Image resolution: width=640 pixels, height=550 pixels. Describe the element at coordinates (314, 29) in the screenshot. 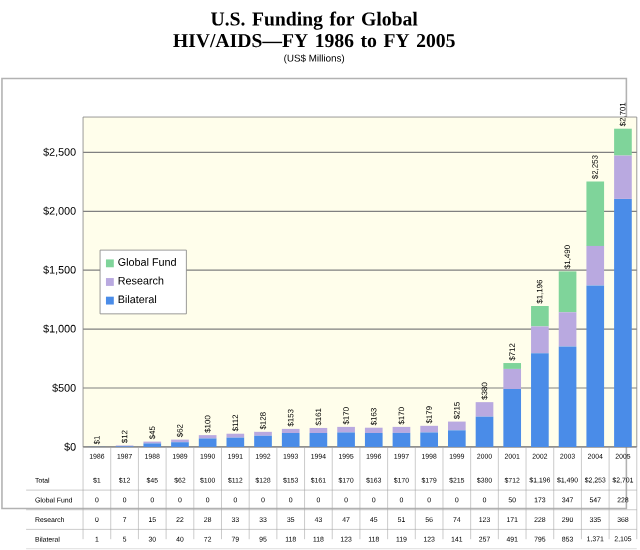

I see `chart-title: U.S. Funding for Global HIV/AIDS—FY 1986 to FY 2005` at that location.